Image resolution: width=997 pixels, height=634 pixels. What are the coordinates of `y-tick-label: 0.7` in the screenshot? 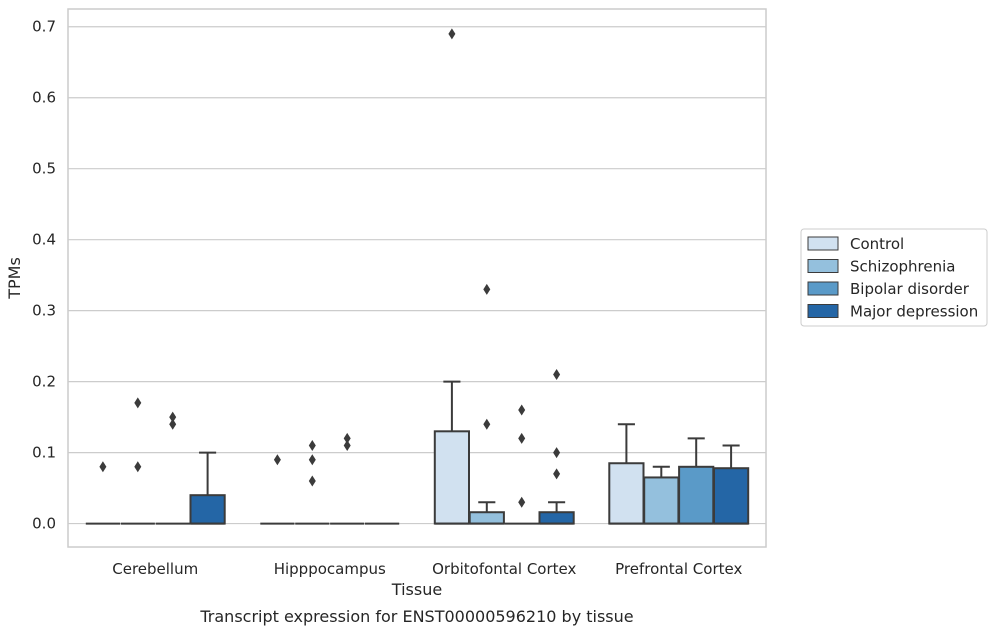 It's located at (44, 27).